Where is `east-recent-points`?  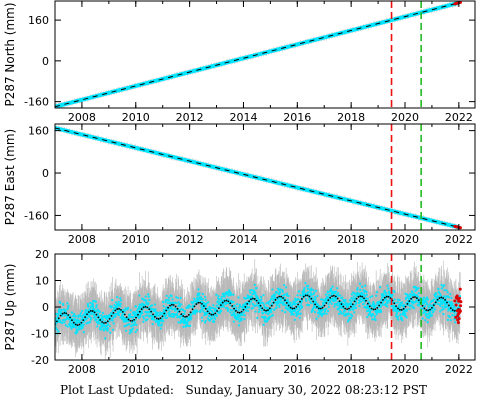 east-recent-points is located at coordinates (457, 227).